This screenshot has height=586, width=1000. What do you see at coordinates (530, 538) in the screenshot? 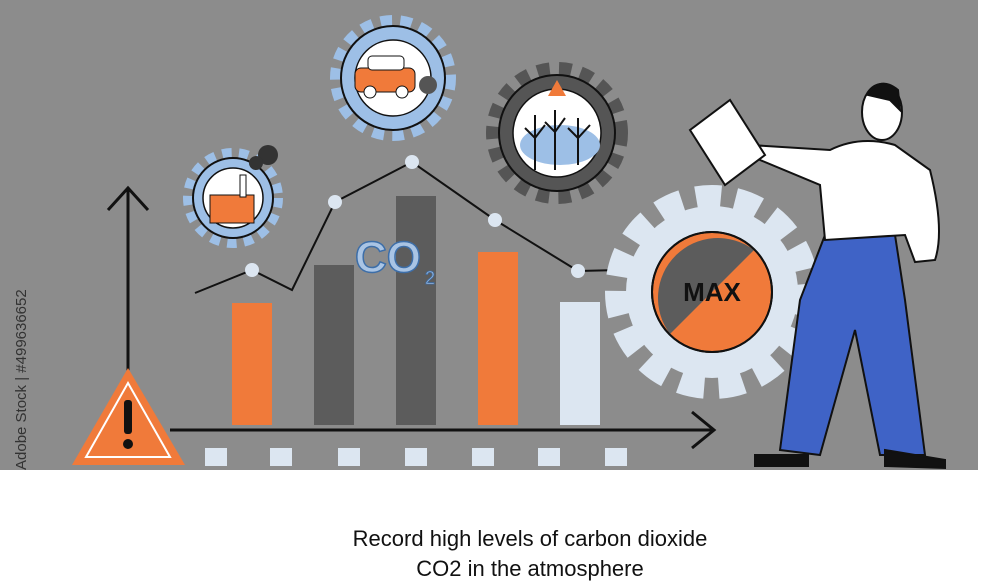
I see `caption-line: Record high levels of carbon dioxide` at bounding box center [530, 538].